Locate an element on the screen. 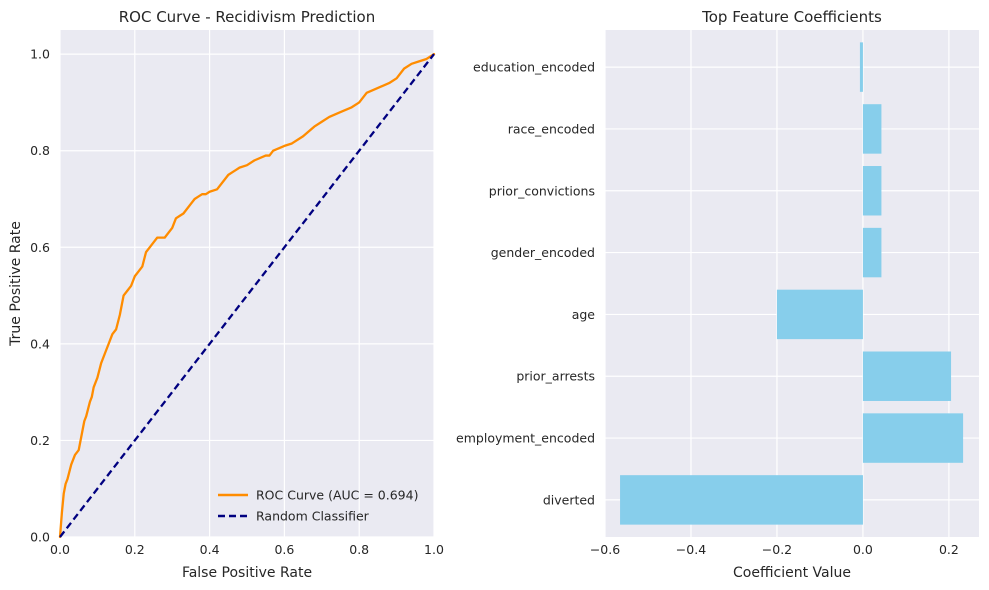  coef-x-ticks: −0.6 −0.4 −0.2 0.0 0.2 is located at coordinates (774, 549).